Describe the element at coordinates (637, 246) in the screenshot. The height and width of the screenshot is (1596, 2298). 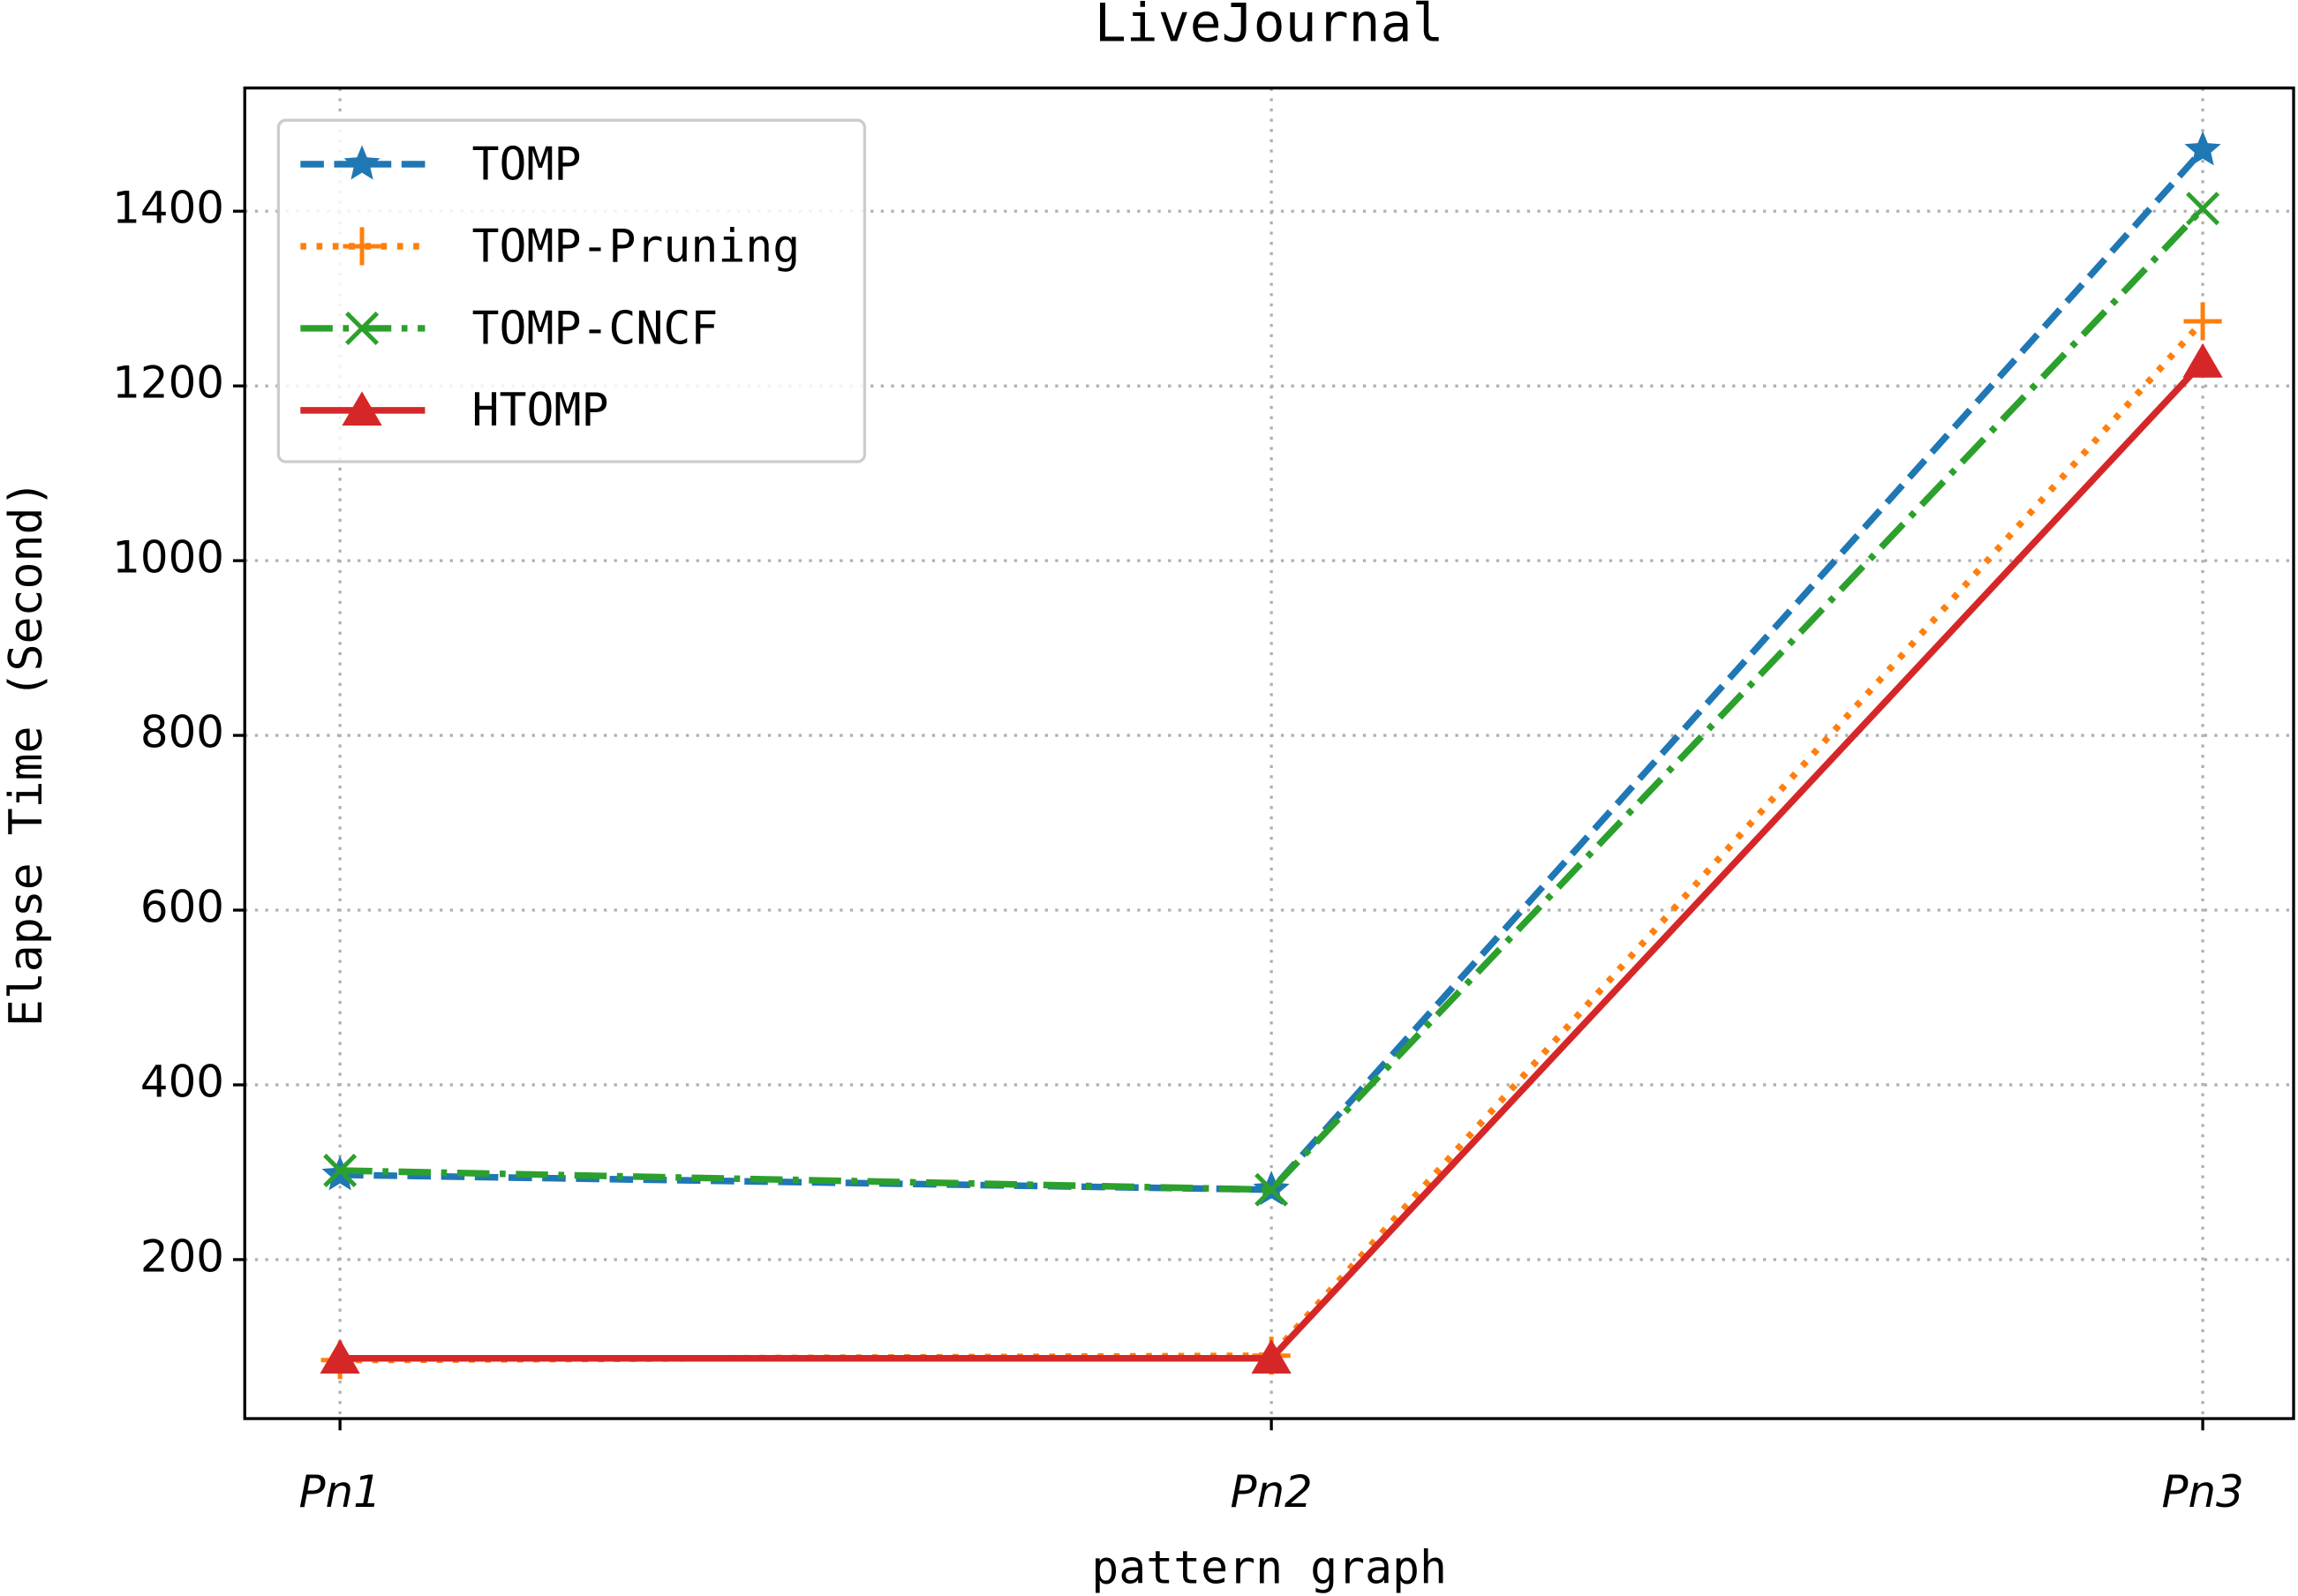
I see `legend-label: TOMP-Pruning` at that location.